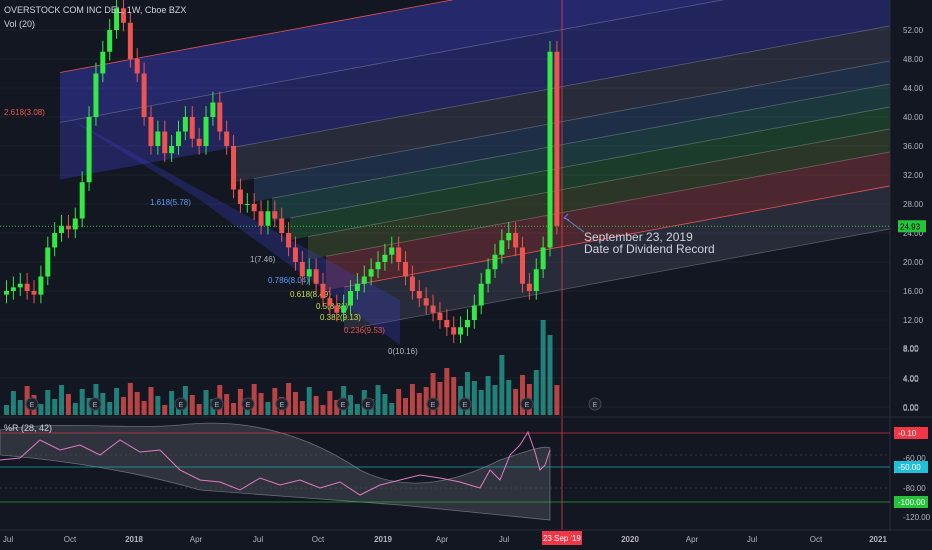  I want to click on wr-level-text: -50.00, so click(909, 467).